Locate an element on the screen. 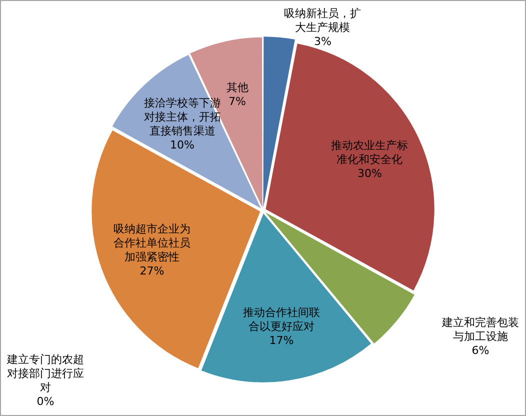 The width and height of the screenshot is (526, 416). data-label: 6% is located at coordinates (481, 350).